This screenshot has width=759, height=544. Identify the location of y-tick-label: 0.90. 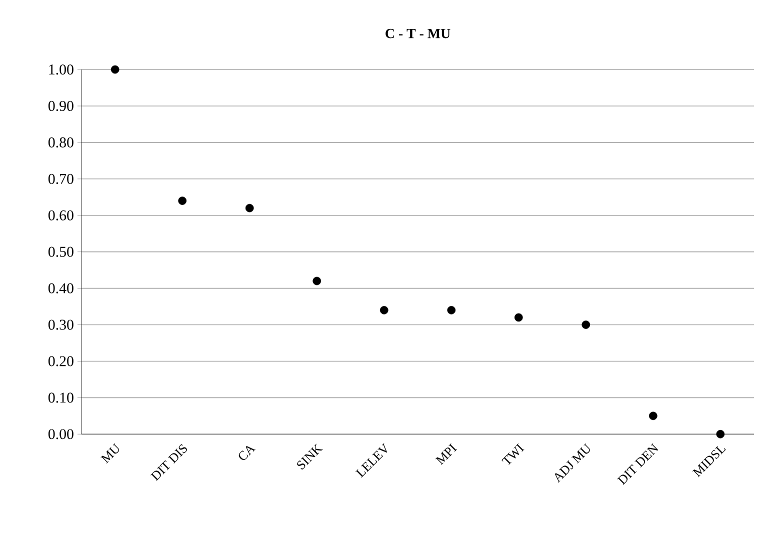
(61, 105).